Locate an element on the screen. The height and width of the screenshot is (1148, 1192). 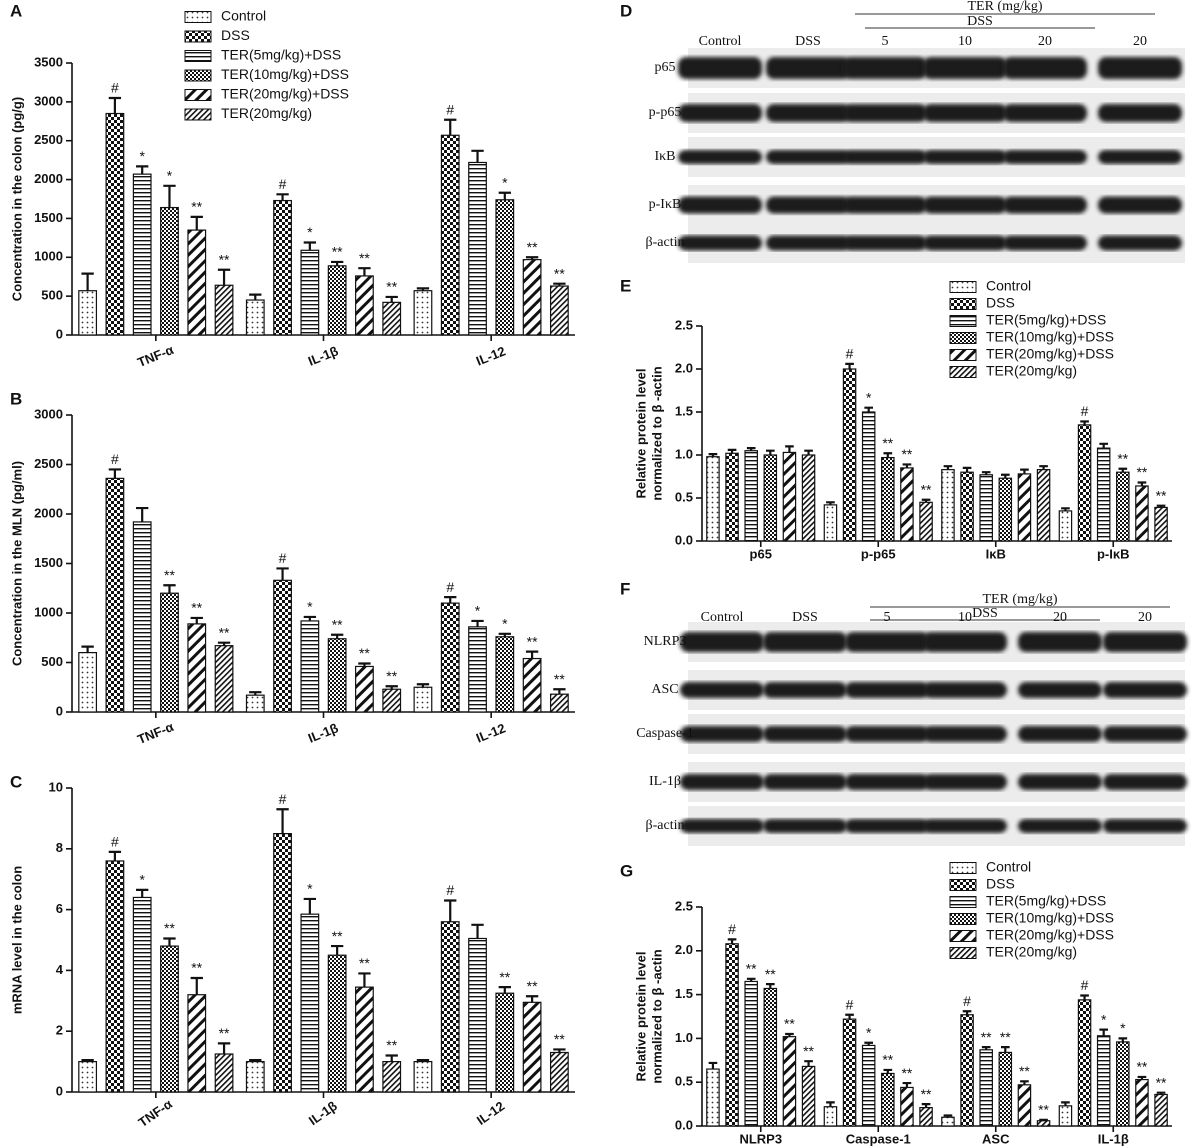
y-axis-label: normalized to β -actin is located at coordinates (656, 1016).